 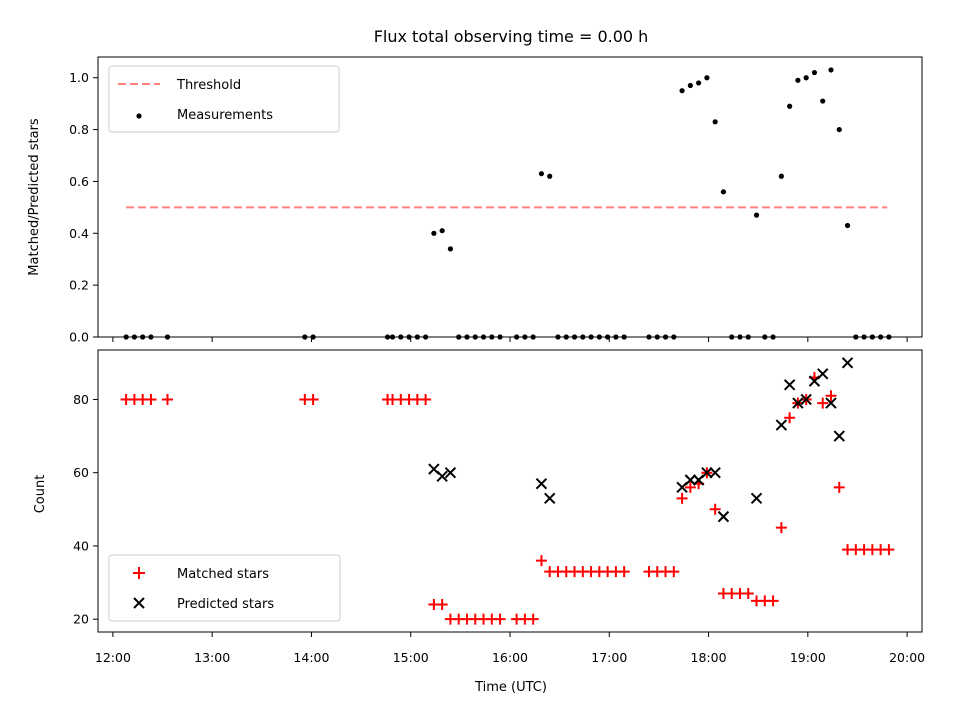 What do you see at coordinates (139, 116) in the screenshot?
I see `legend-measurement-marker` at bounding box center [139, 116].